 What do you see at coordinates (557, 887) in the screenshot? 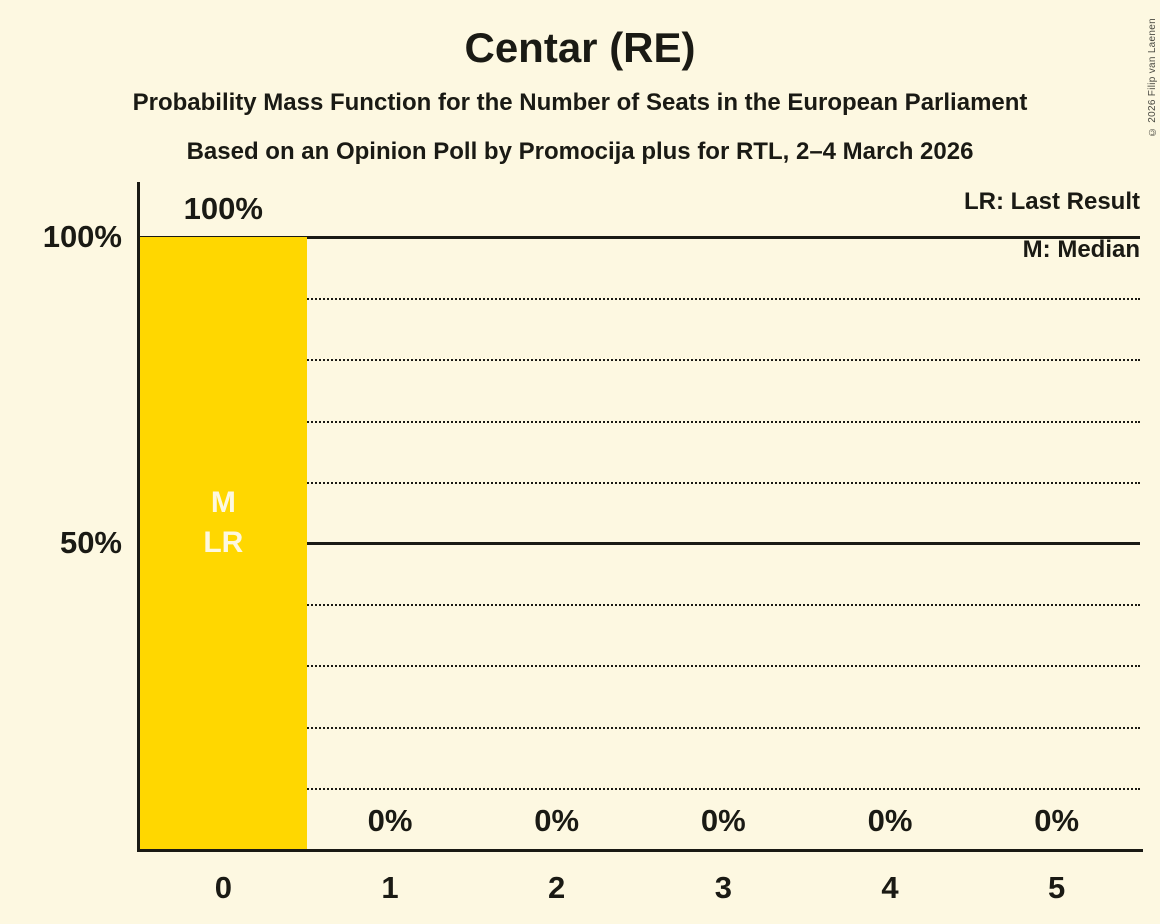
I see `x-tick-label: 2` at bounding box center [557, 887].